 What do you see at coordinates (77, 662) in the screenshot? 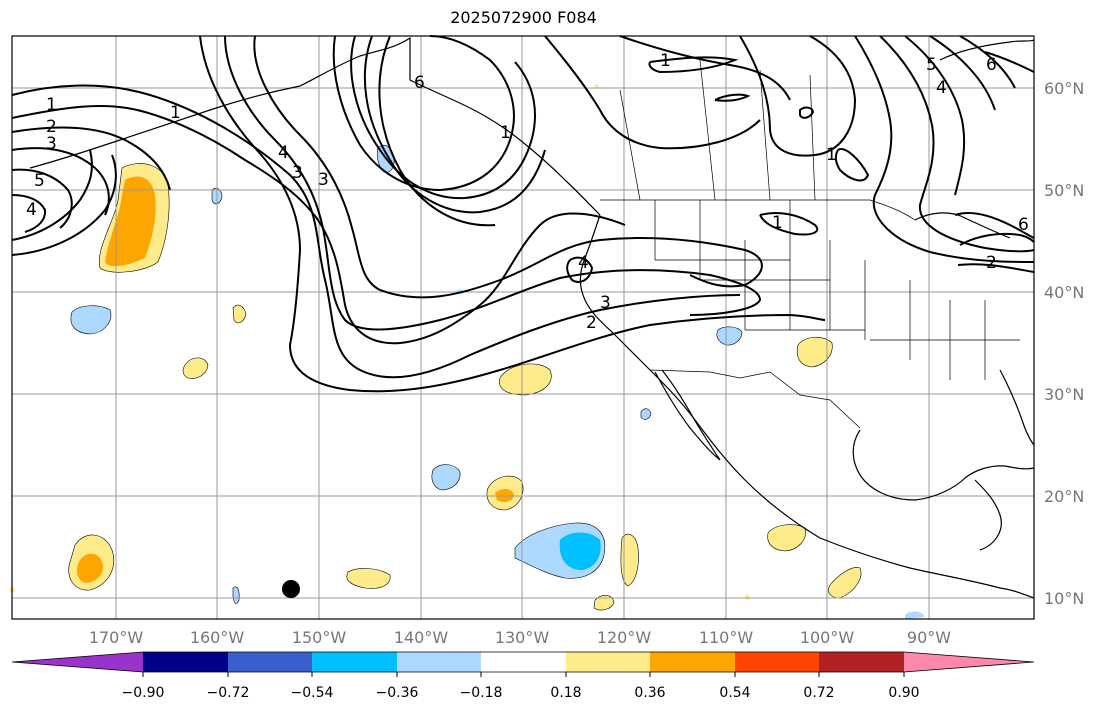
I see `colorbar-extend-low` at bounding box center [77, 662].